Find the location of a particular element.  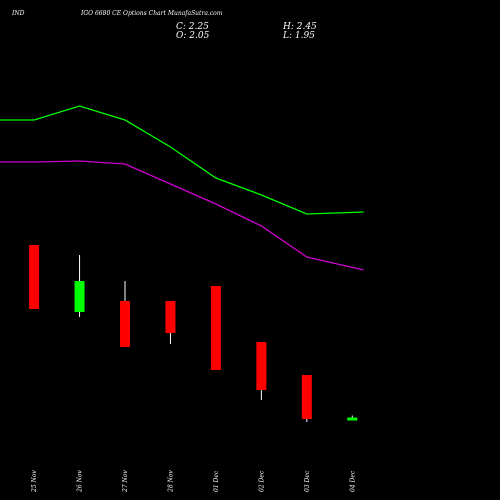

date-label: 03 Dec is located at coordinates (307, 481).